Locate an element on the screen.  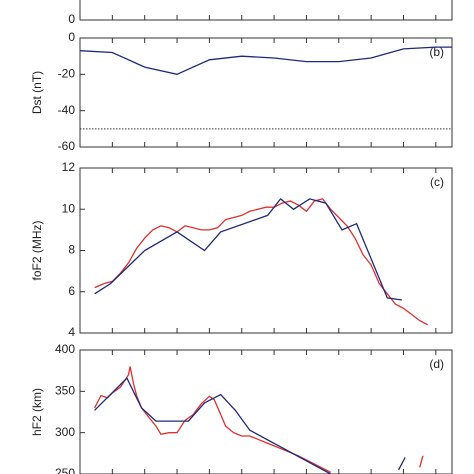
panel-label: (c) is located at coordinates (437, 182).